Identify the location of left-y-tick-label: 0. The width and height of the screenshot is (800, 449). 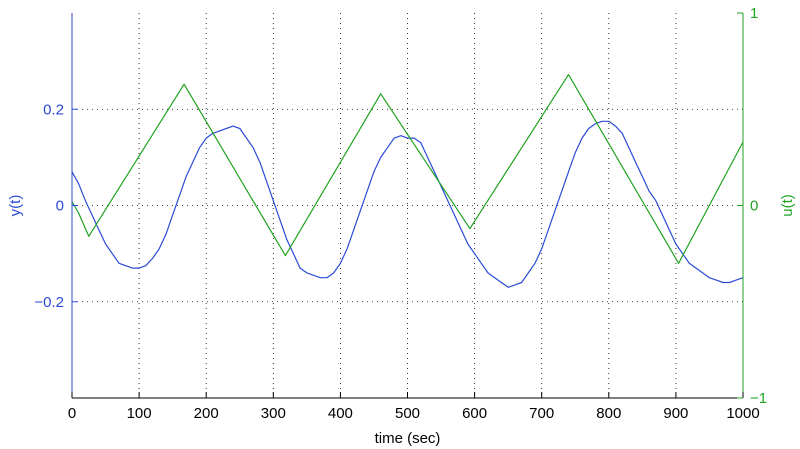
(60, 206).